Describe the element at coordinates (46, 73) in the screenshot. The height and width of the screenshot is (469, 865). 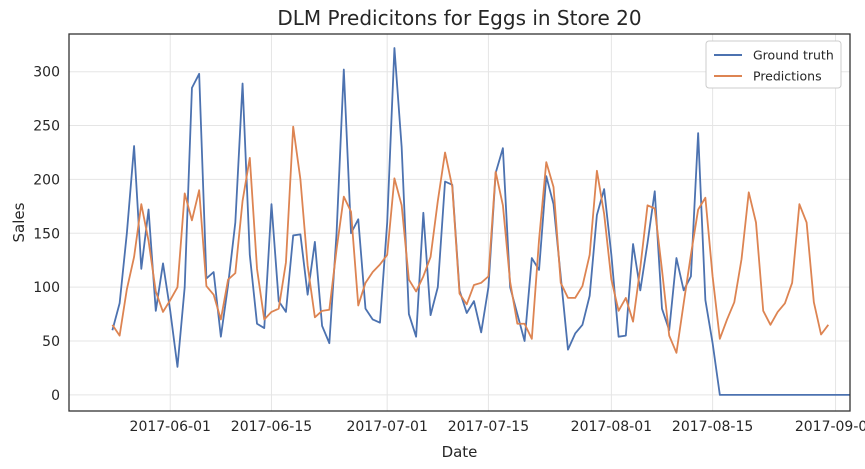
I see `y-tick-label: 300` at that location.